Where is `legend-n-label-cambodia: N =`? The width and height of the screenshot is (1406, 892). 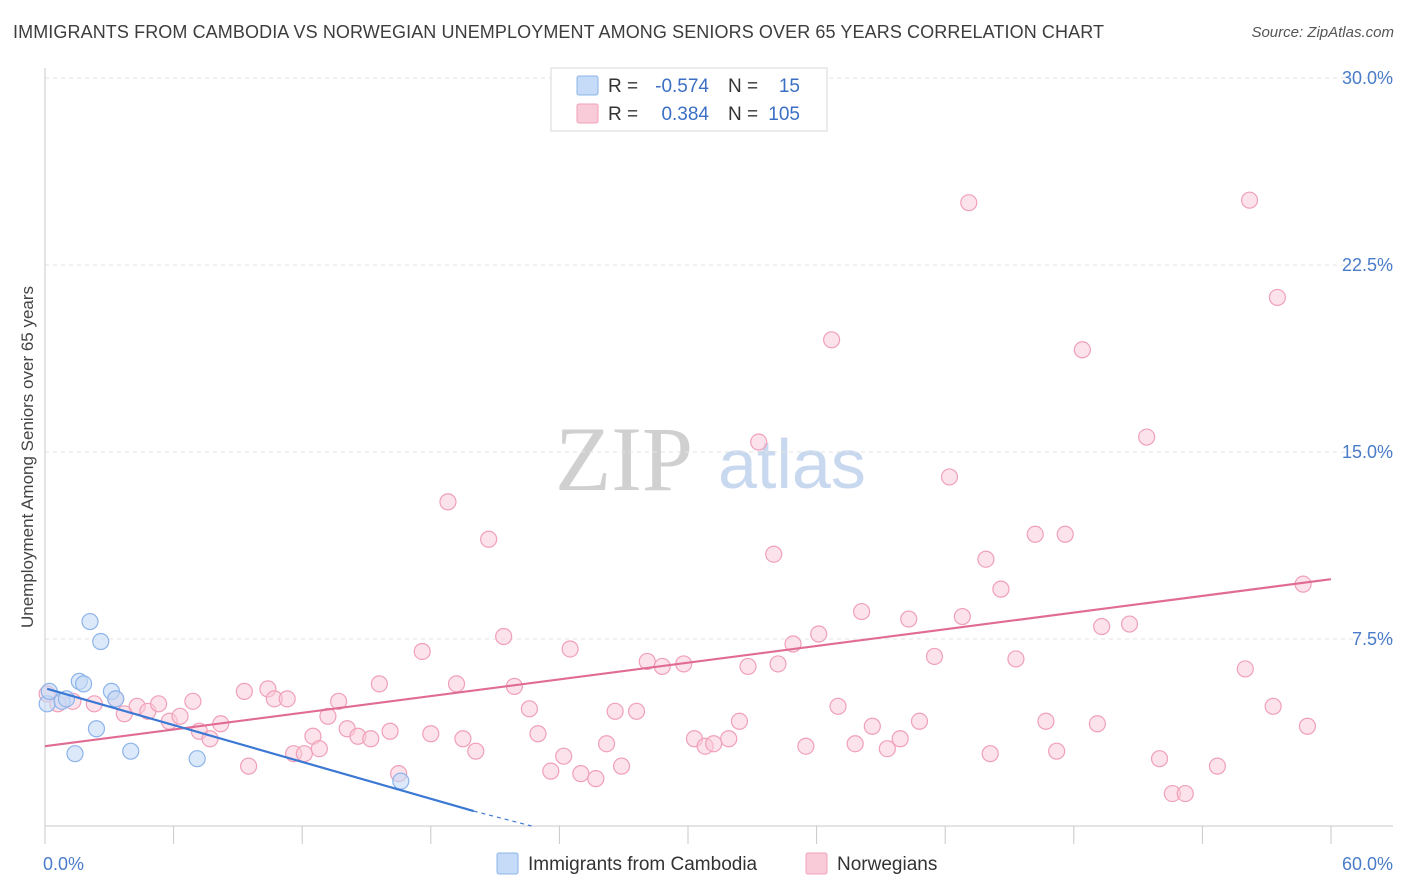
legend-n-label-cambodia: N = is located at coordinates (743, 86).